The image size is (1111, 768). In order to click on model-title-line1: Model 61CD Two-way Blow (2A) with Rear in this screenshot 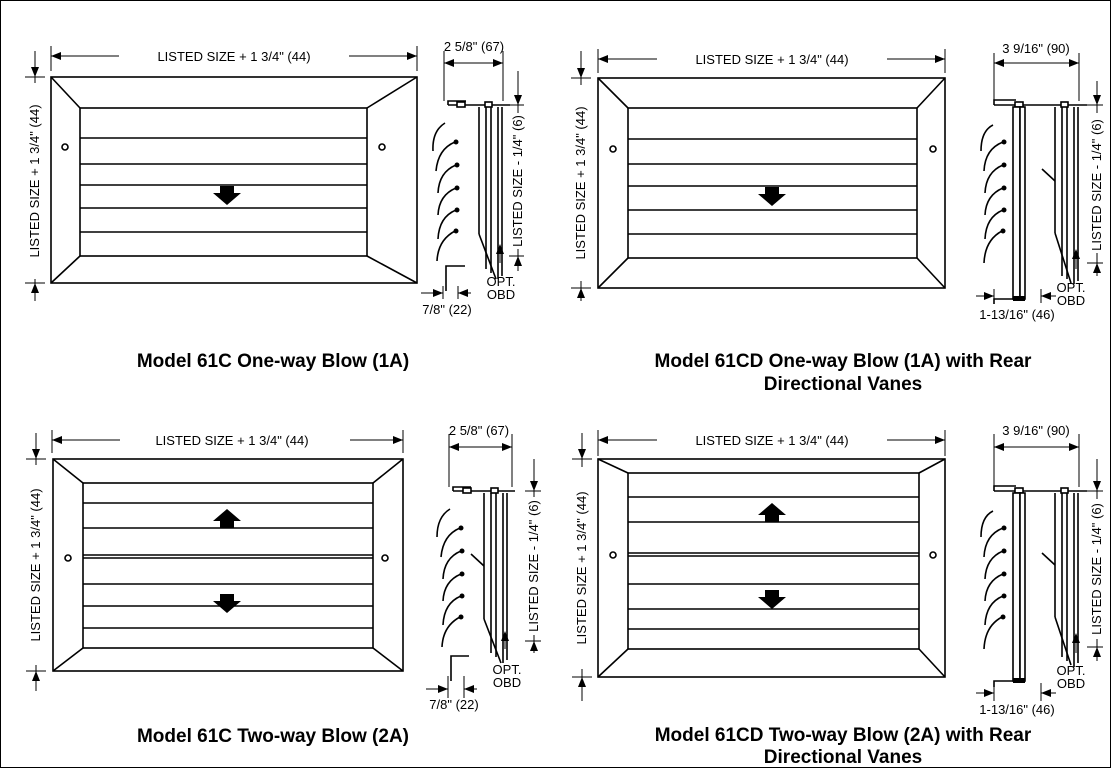, I will do `click(843, 735)`.